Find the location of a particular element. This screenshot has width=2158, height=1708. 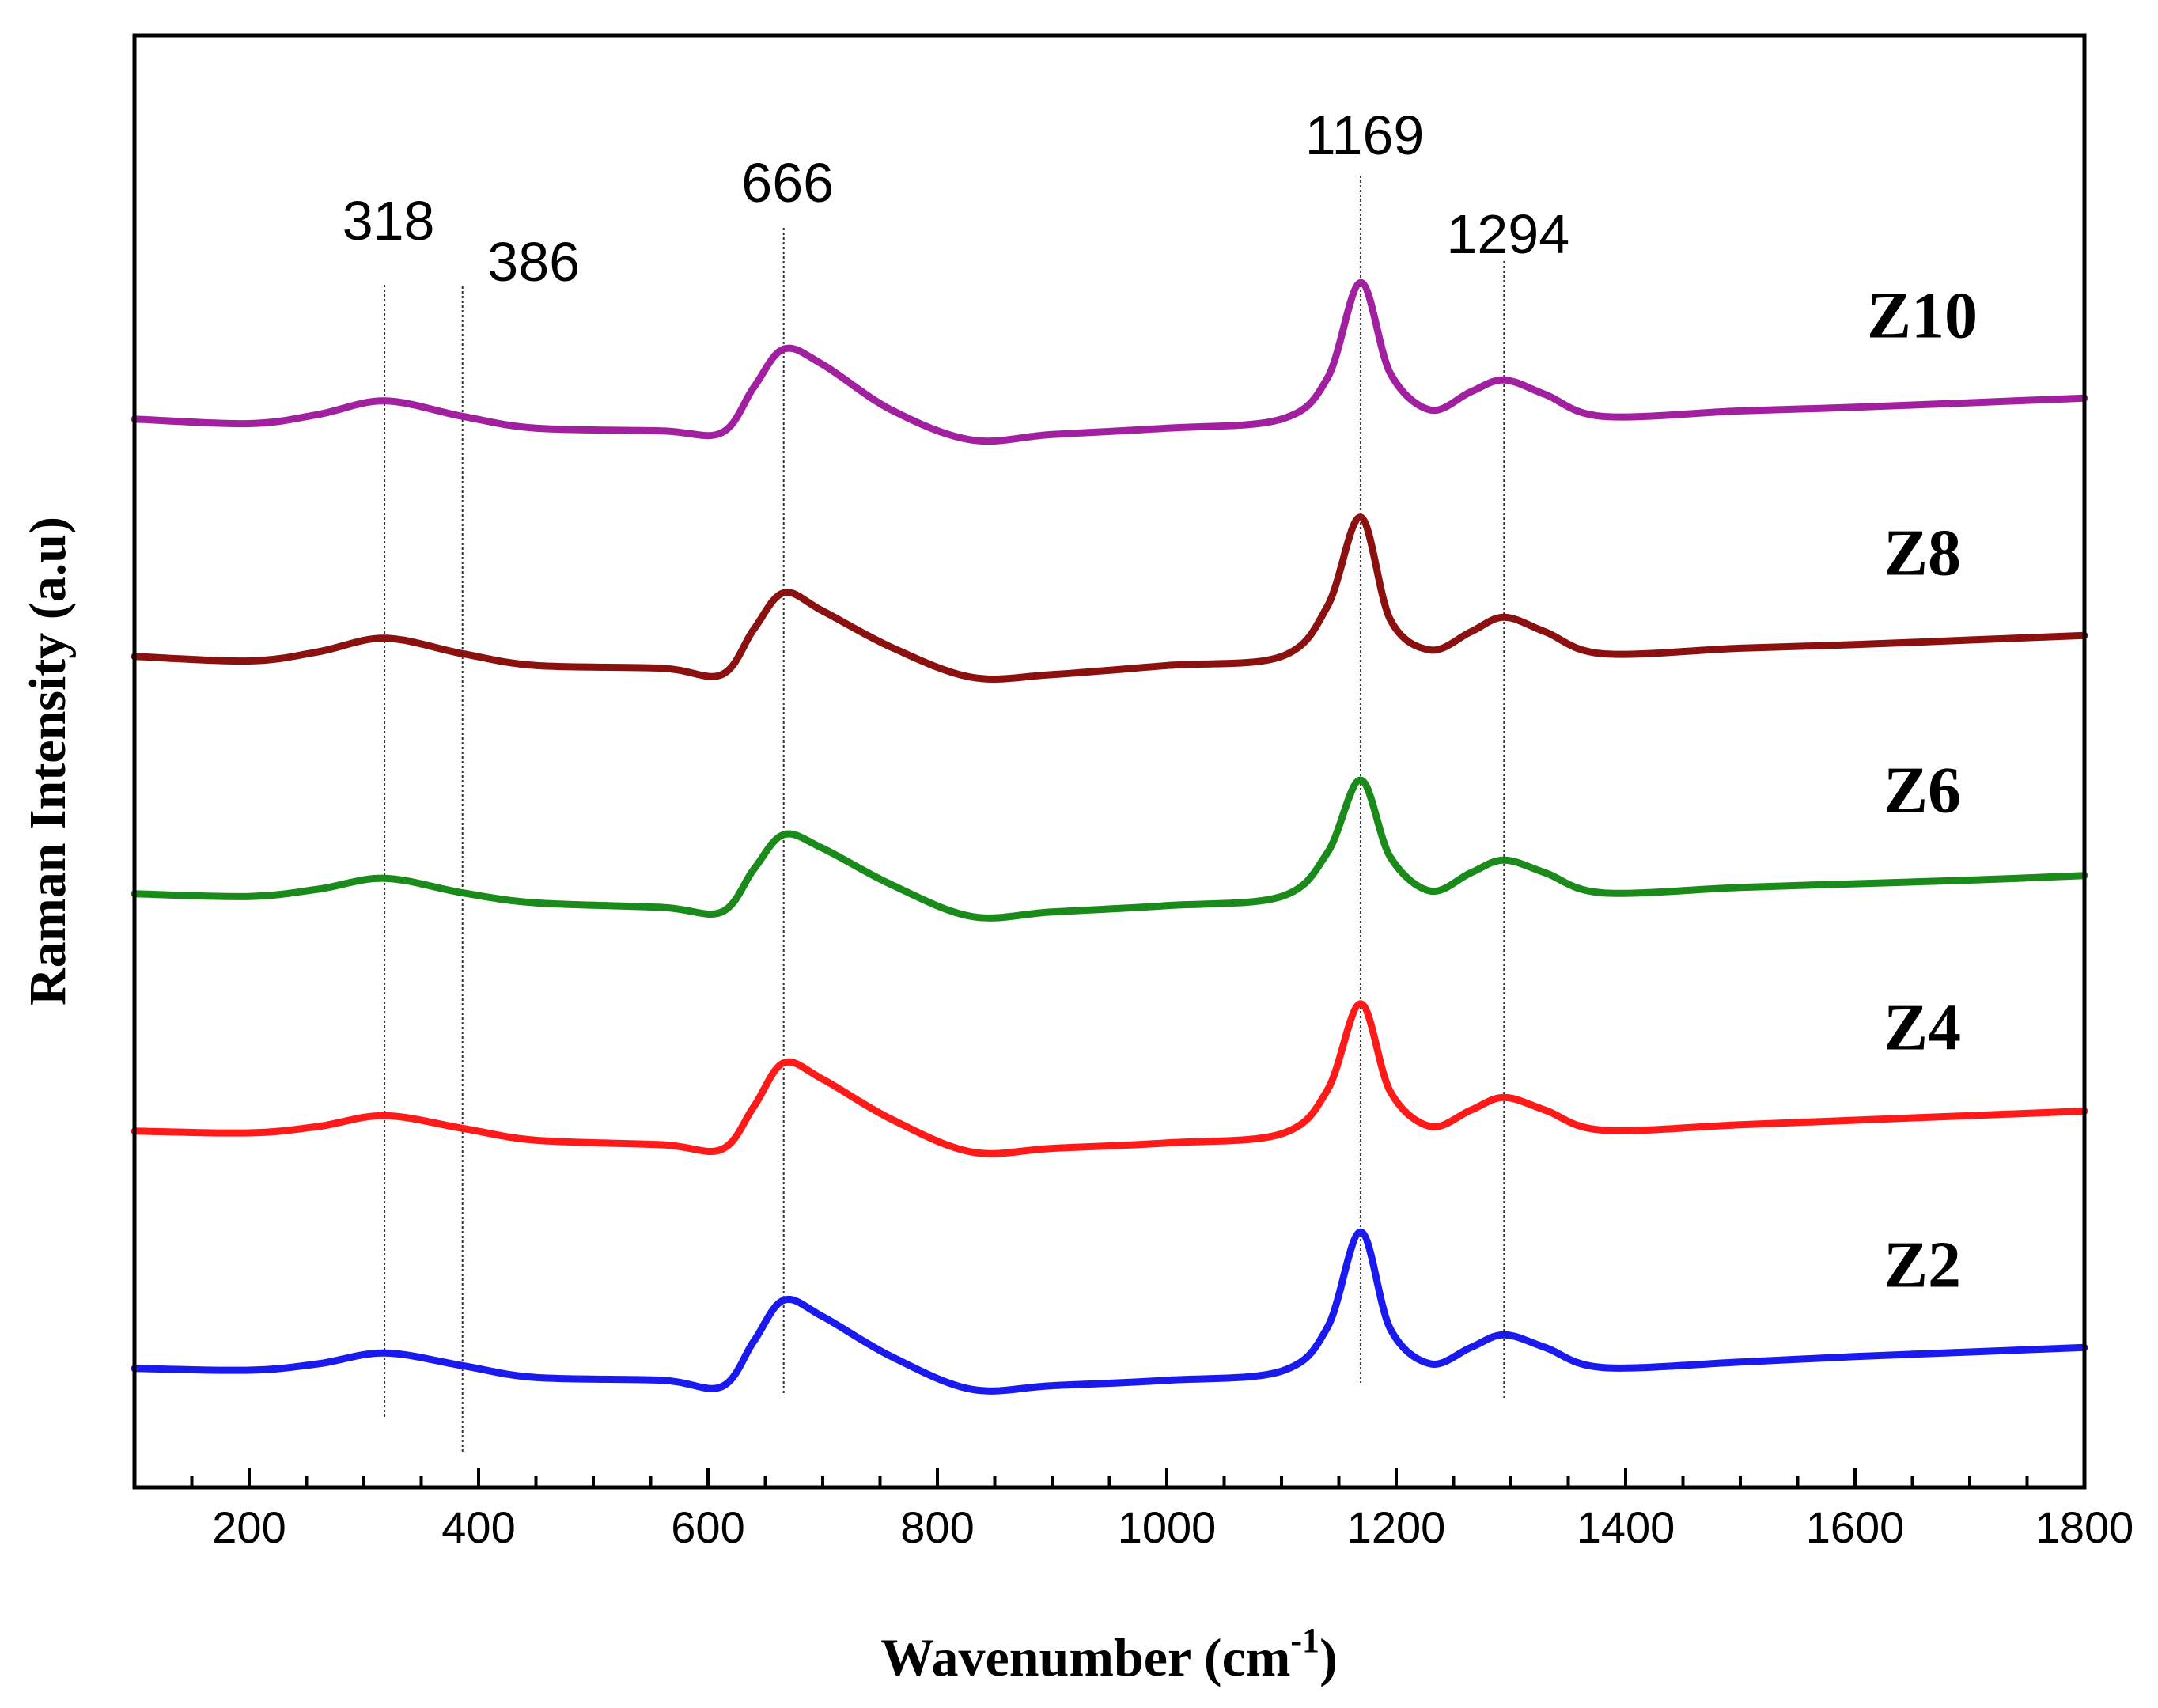

x-axis-label-main: Wavenumber (cm is located at coordinates (1085, 1657).